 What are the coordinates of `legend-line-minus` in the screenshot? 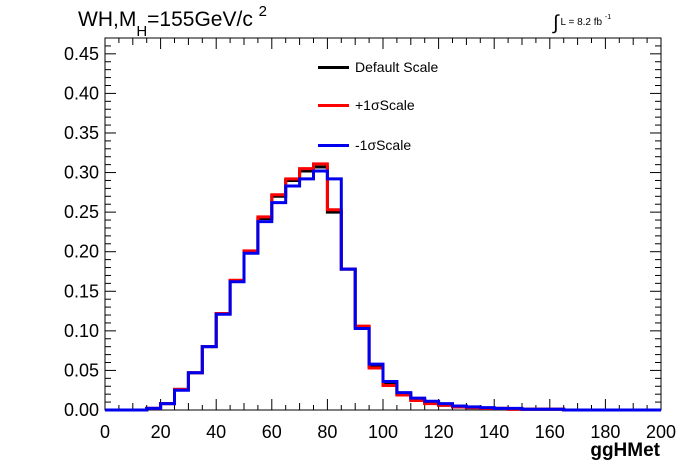 It's located at (333, 145).